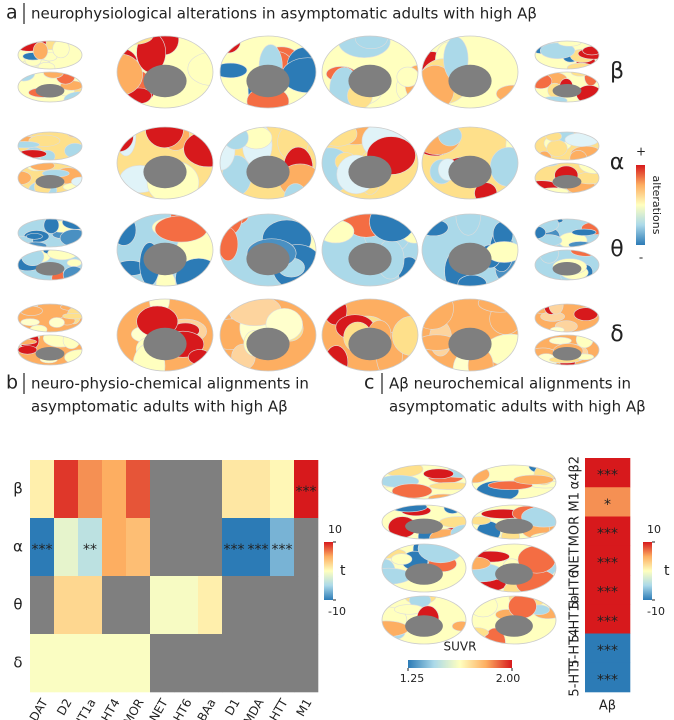  Describe the element at coordinates (517, 407) in the screenshot. I see `panel-title: asymptomatic adults with high Aβ` at that location.